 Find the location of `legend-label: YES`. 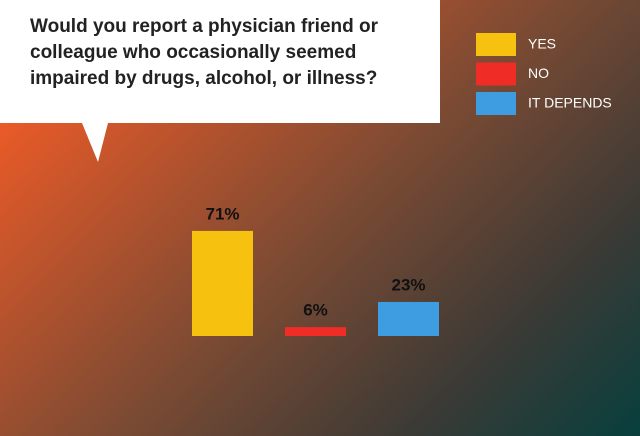

legend-label: YES is located at coordinates (542, 44).